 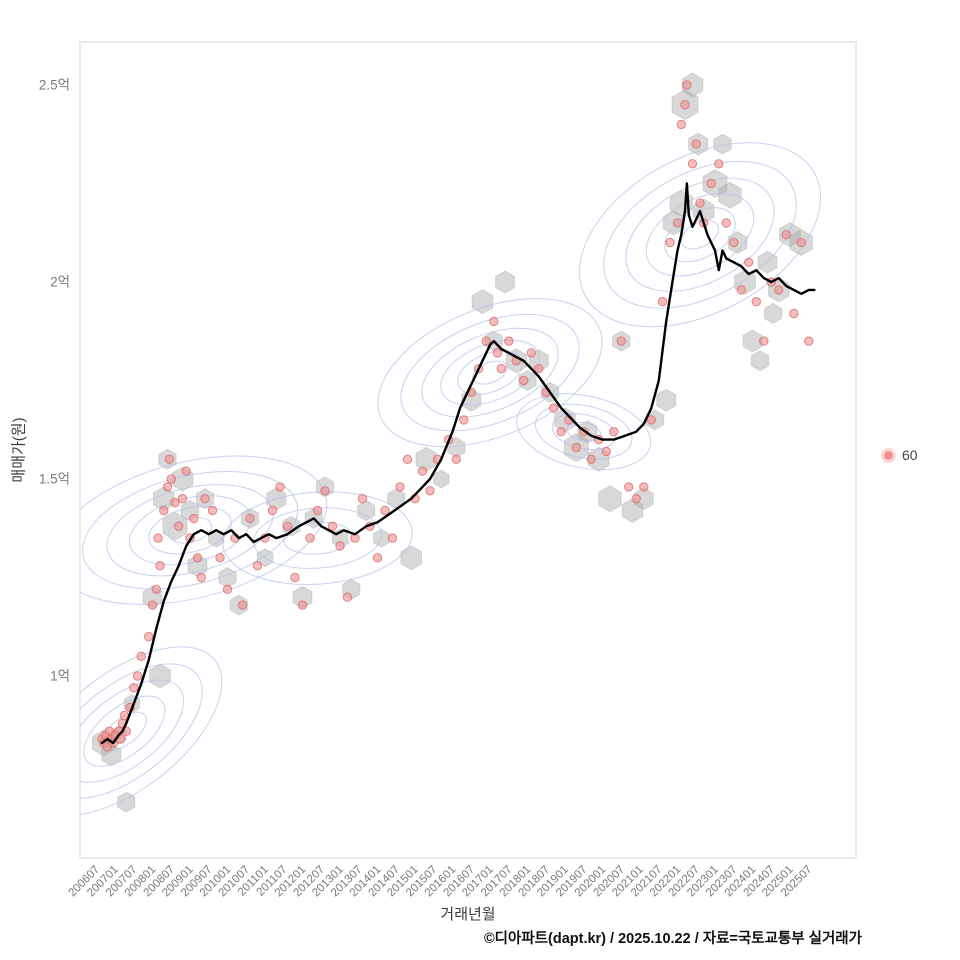 What do you see at coordinates (60, 282) in the screenshot?
I see `y-tick-label: 2억` at bounding box center [60, 282].